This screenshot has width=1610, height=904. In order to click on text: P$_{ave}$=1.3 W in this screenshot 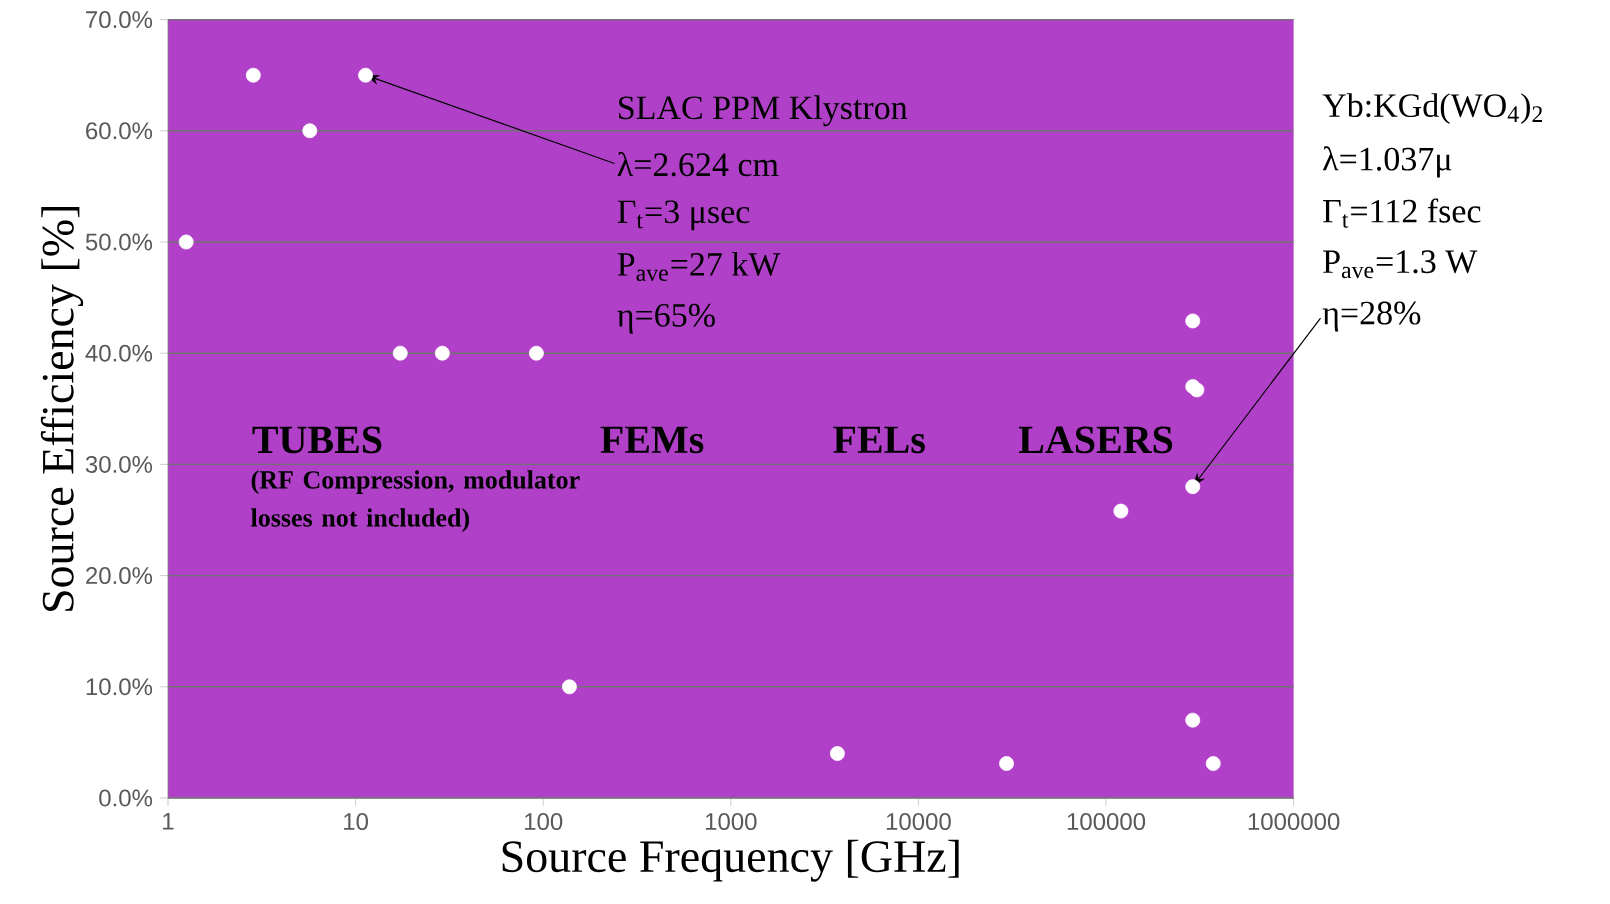, I will do `click(1400, 264)`.